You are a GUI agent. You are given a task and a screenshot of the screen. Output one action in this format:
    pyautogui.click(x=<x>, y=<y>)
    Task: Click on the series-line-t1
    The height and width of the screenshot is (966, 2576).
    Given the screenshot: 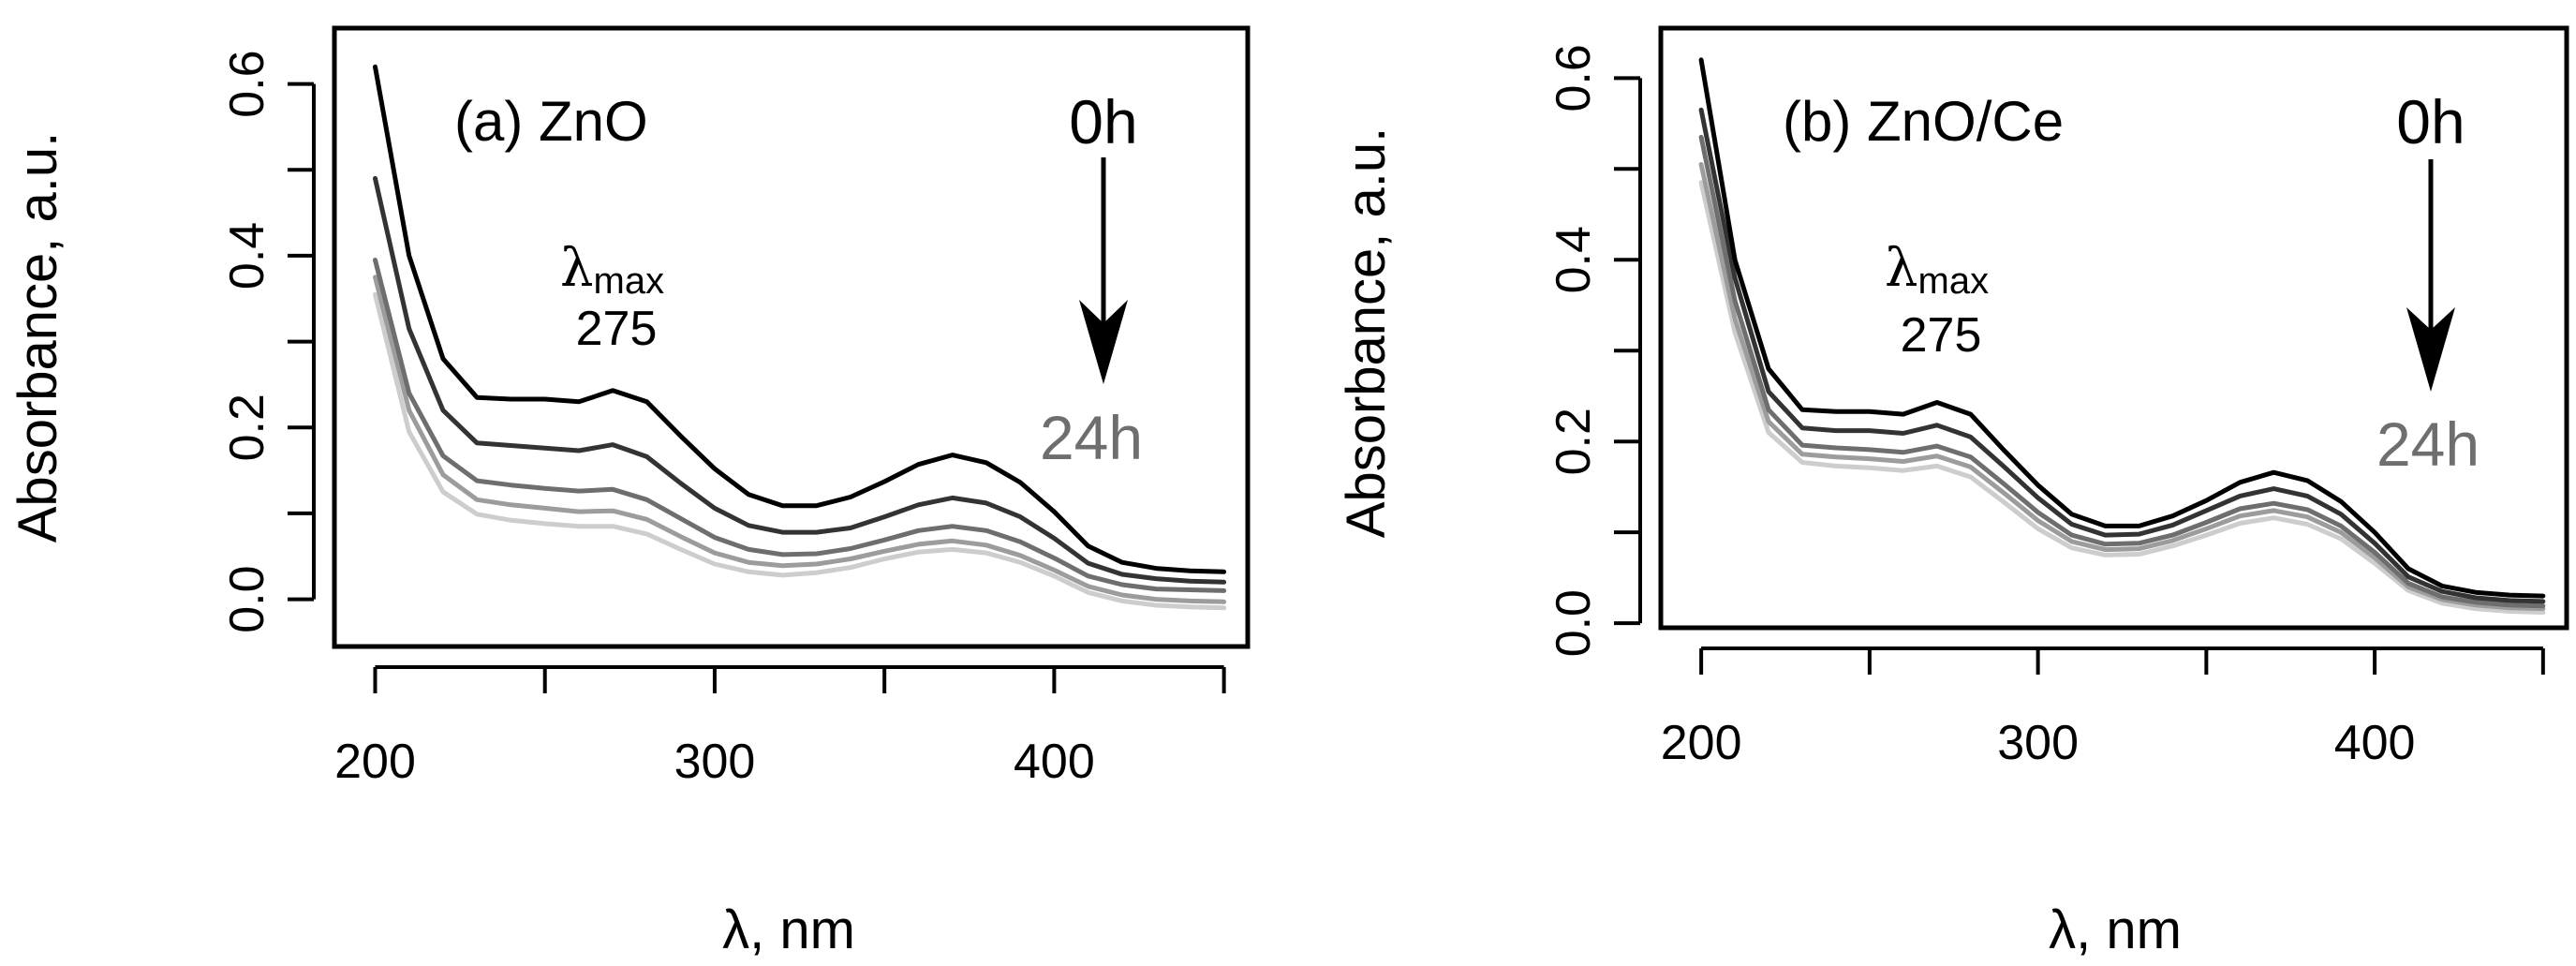 What is the action you would take?
    pyautogui.click(x=800, y=380)
    